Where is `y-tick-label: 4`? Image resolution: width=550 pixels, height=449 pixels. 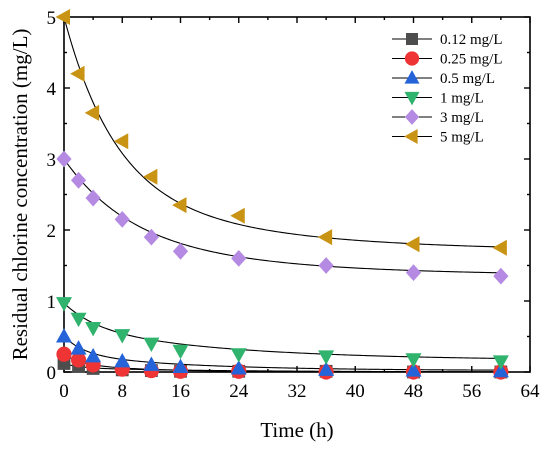
y-tick-label: 4 is located at coordinates (52, 89).